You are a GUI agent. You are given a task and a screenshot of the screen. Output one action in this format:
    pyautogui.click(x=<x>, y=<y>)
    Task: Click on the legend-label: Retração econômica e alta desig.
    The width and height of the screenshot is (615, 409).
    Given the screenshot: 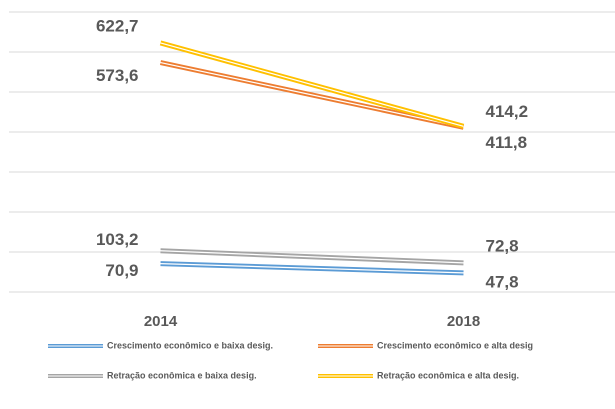 What is the action you would take?
    pyautogui.click(x=448, y=375)
    